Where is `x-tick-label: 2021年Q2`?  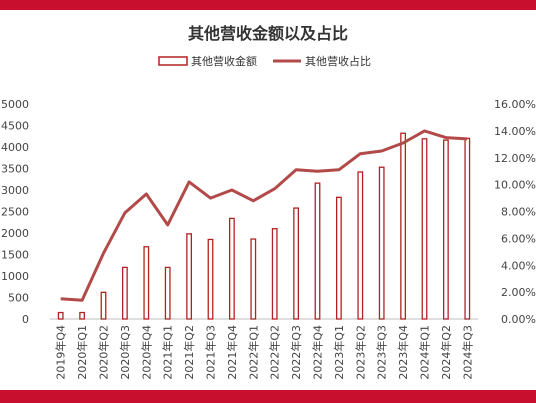
x-tick-label: 2021年Q2 is located at coordinates (189, 352).